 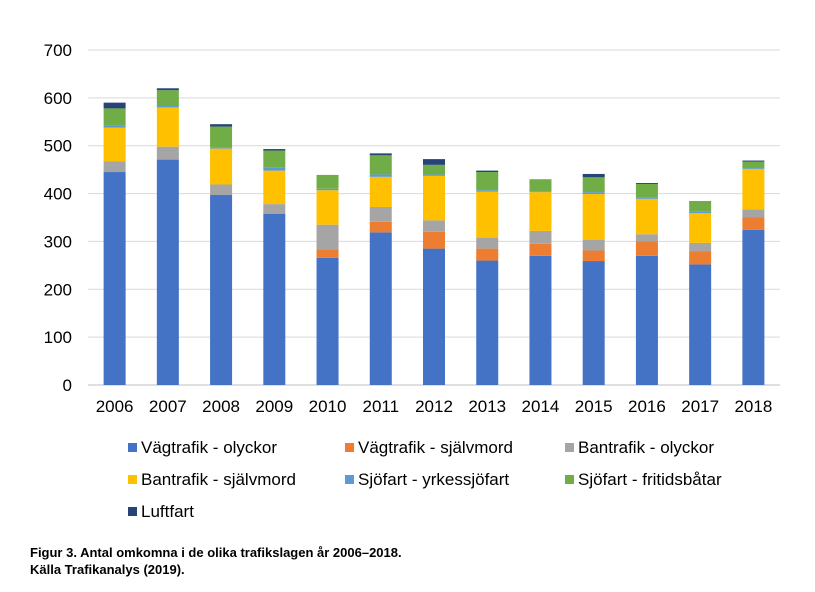 I want to click on x-tick-label: 2006, so click(x=115, y=406).